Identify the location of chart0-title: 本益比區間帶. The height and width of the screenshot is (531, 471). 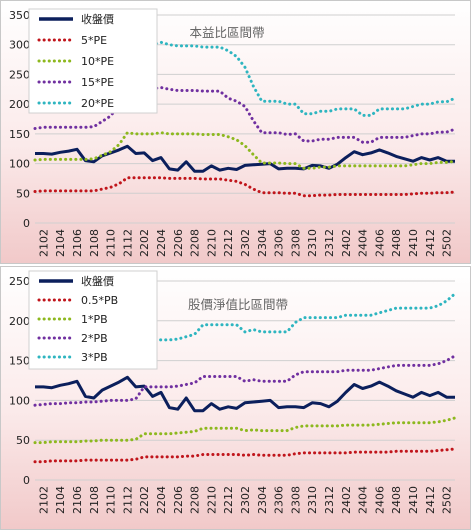
(226, 32).